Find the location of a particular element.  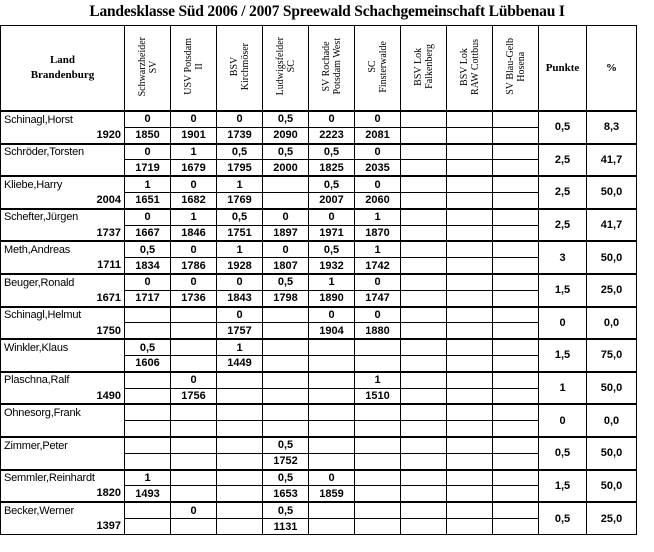

player-rating: 1490 is located at coordinates (62, 396).